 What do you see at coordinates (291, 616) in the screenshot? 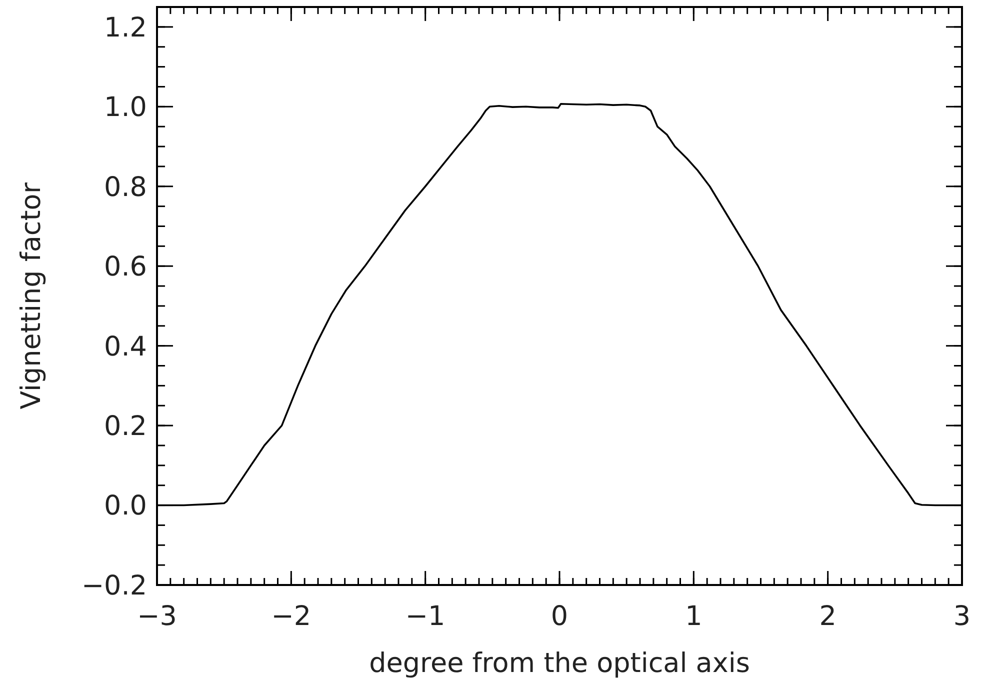
I see `x-tick-label: −2` at bounding box center [291, 616].